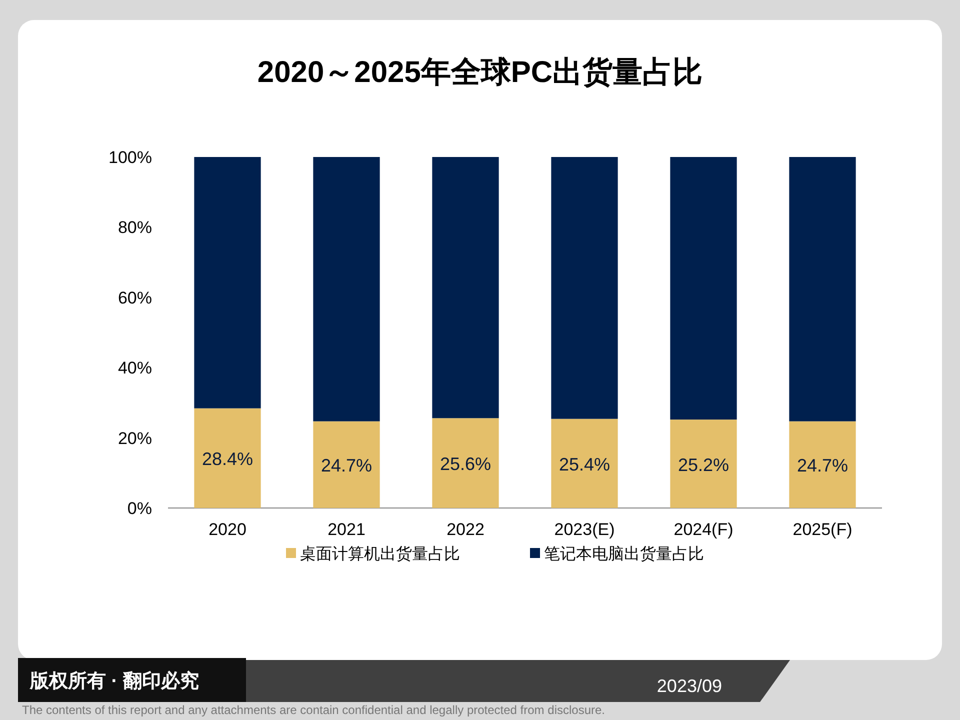  I want to click on data-label: 28.4%, so click(228, 459).